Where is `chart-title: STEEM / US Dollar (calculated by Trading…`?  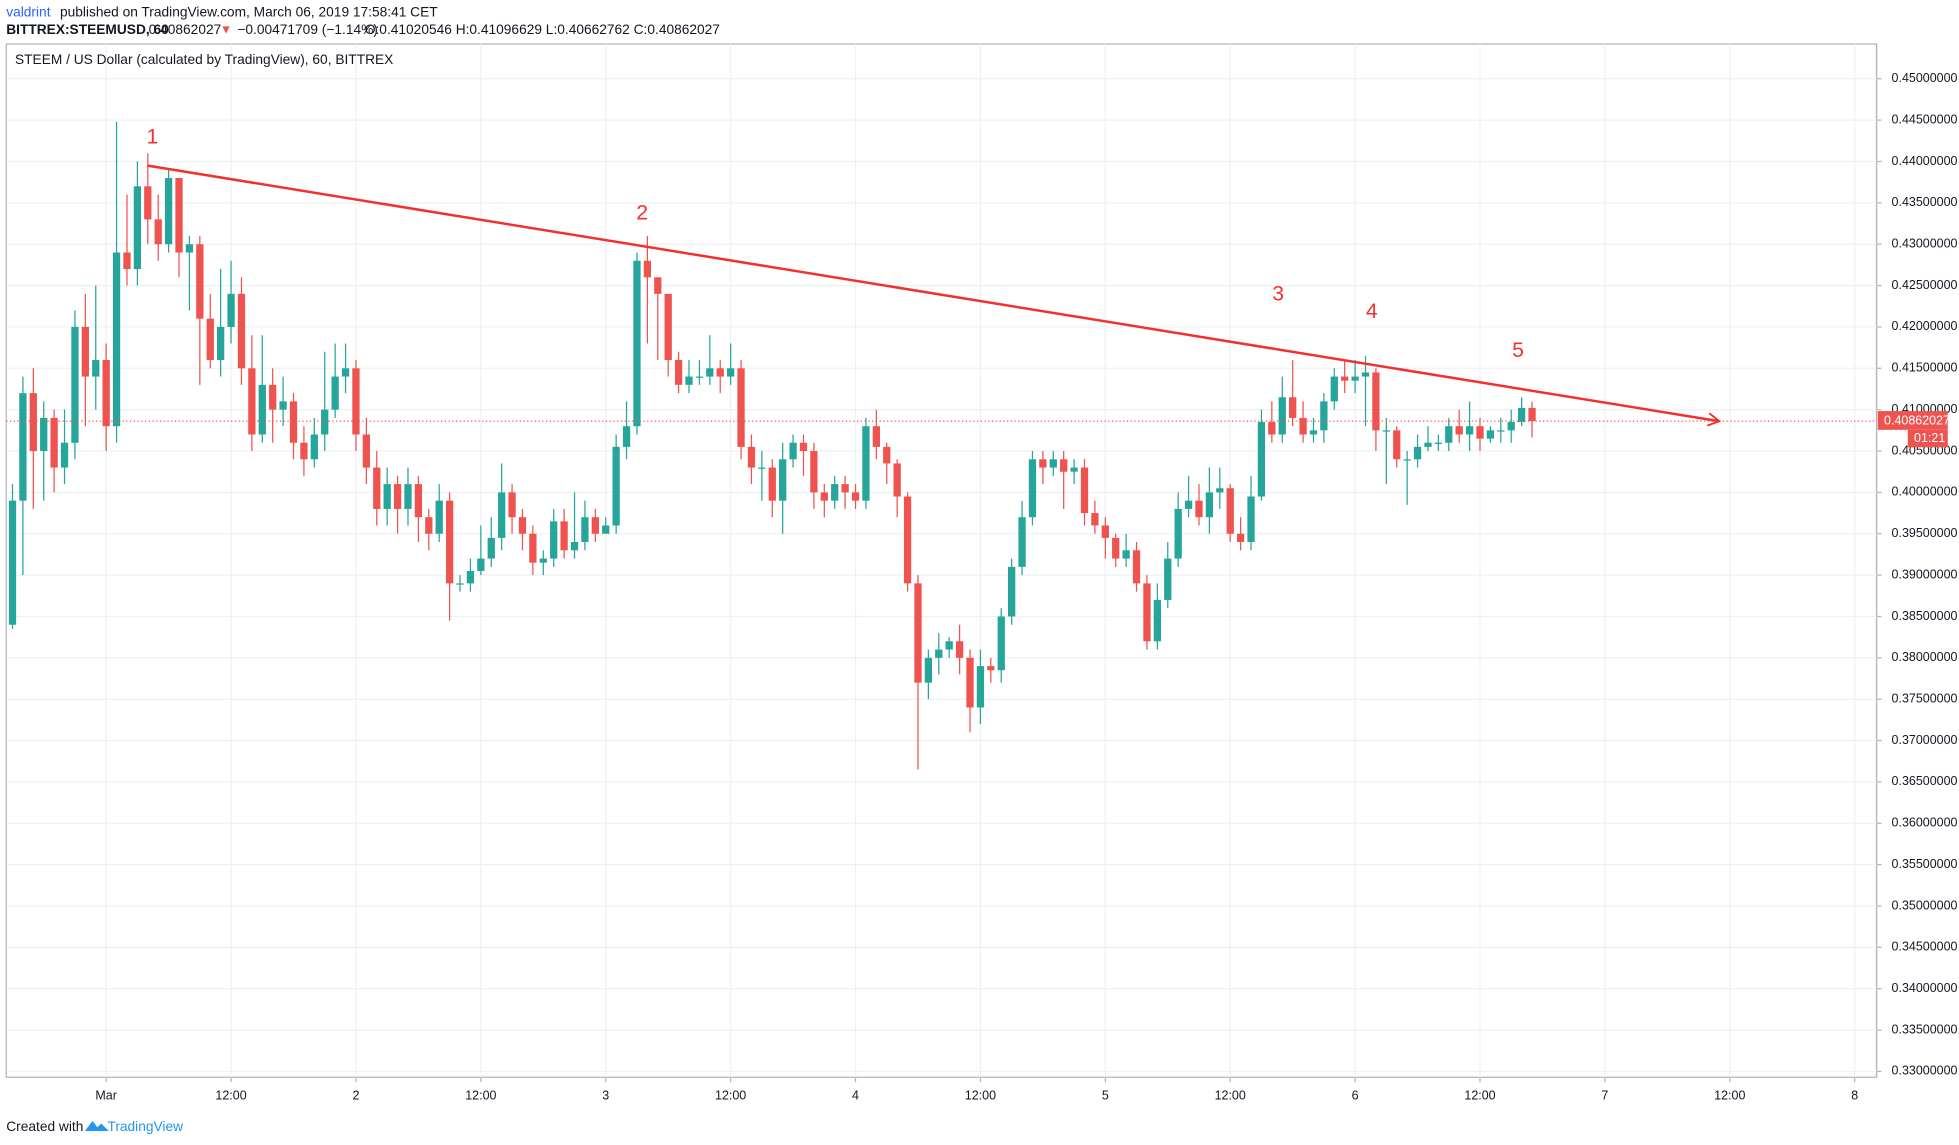 chart-title: STEEM / US Dollar (calculated by Trading… is located at coordinates (204, 59).